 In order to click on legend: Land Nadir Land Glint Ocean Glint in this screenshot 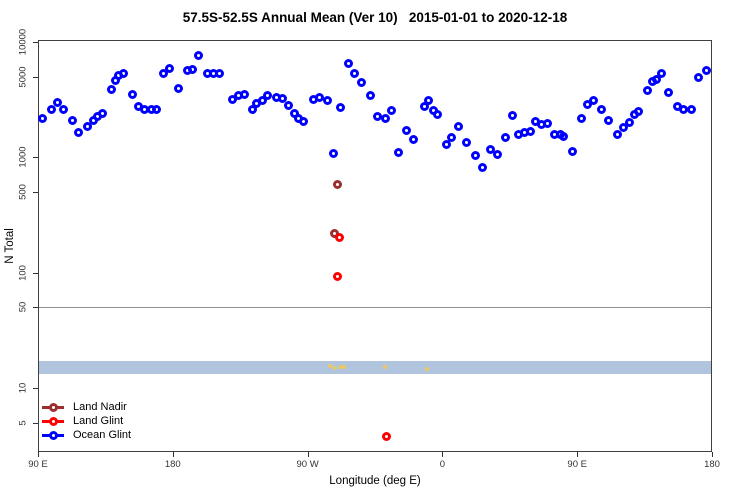, I will do `click(86, 421)`.